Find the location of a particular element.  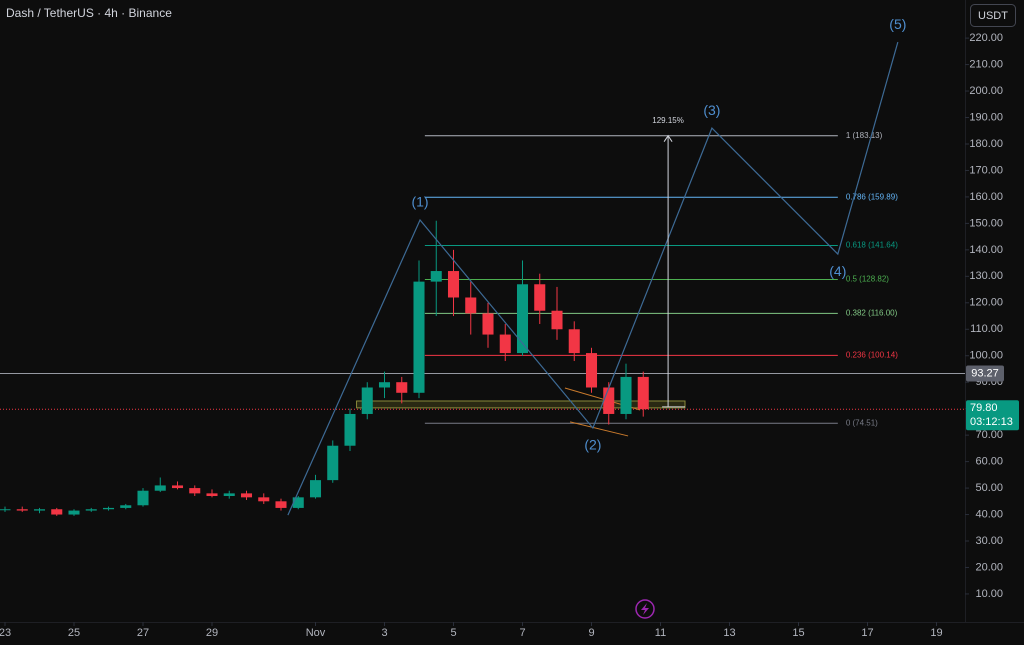

last-price-label: 79.80 is located at coordinates (984, 408).